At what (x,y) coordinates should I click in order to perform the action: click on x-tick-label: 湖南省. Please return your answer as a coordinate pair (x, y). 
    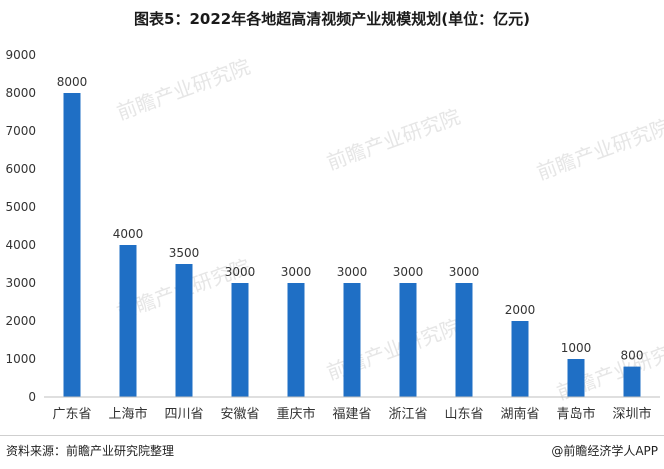
    Looking at the image, I should click on (519, 414).